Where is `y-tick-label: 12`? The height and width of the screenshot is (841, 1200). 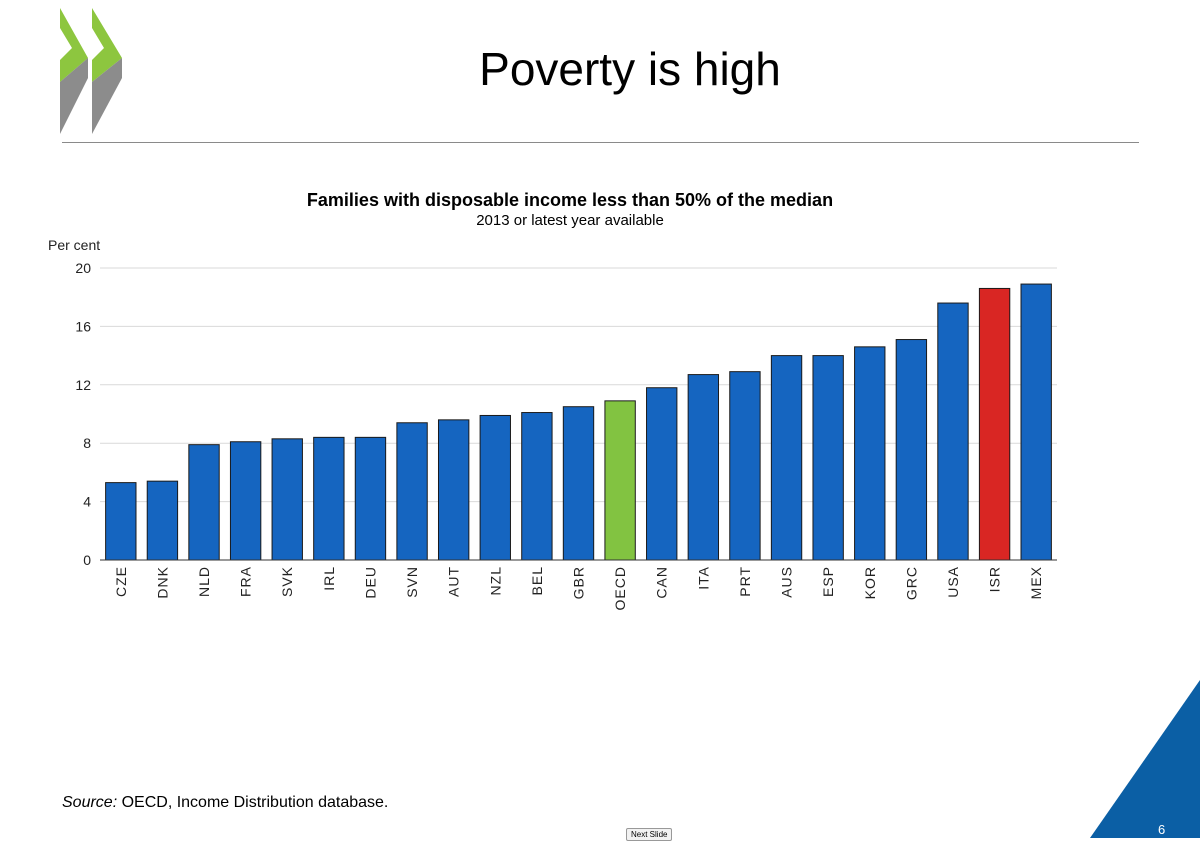 y-tick-label: 12 is located at coordinates (83, 385).